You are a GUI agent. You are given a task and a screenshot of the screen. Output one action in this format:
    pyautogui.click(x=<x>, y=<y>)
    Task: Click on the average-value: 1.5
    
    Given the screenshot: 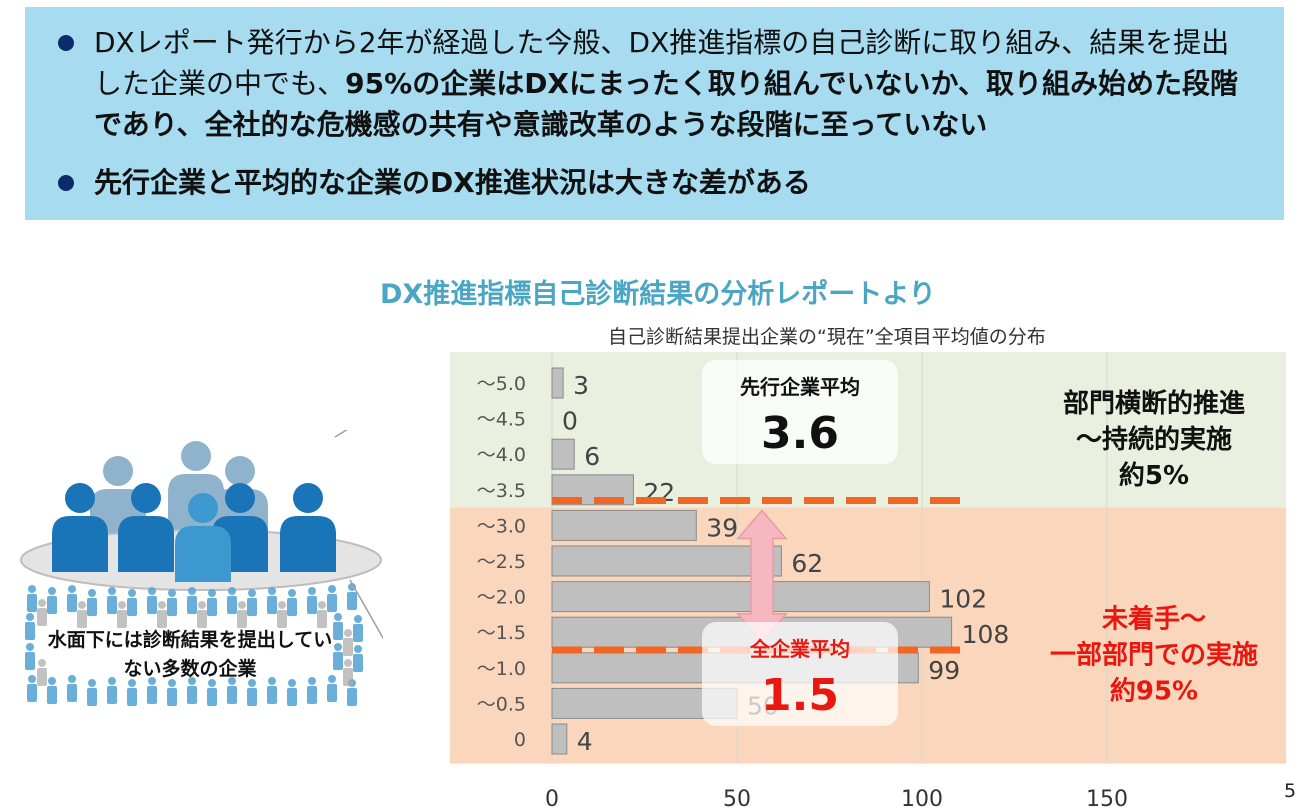 What is the action you would take?
    pyautogui.click(x=800, y=695)
    